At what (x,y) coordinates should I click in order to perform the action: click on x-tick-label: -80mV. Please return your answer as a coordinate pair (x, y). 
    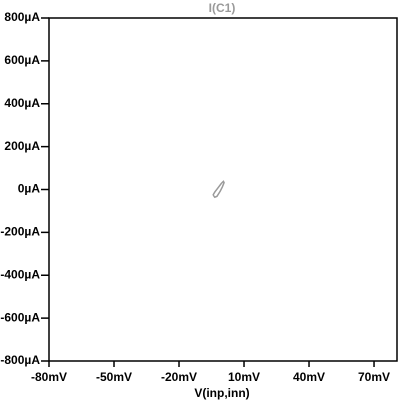
    Looking at the image, I should click on (49, 377).